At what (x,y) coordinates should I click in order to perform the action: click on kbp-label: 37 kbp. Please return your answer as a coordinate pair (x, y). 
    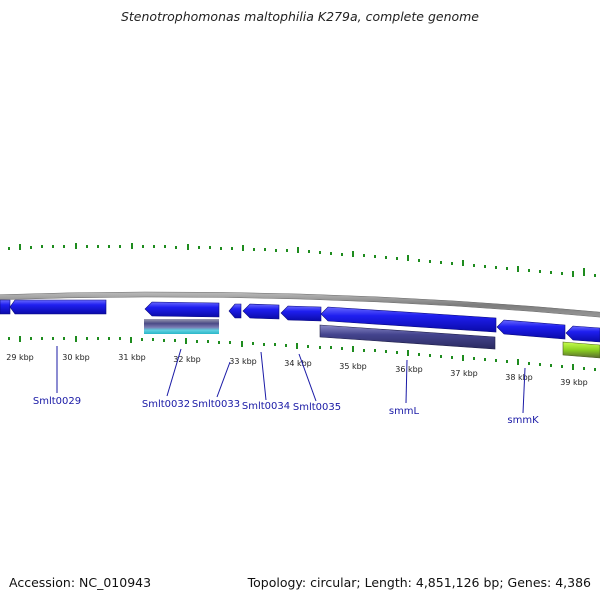
    Looking at the image, I should click on (464, 373).